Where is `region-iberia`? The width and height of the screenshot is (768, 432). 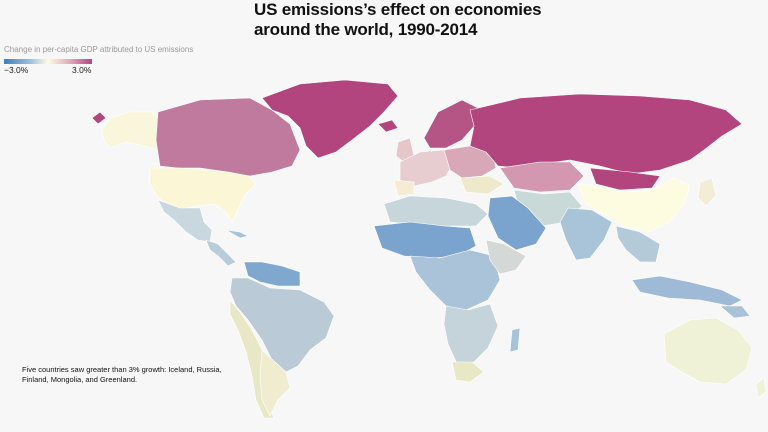 region-iberia is located at coordinates (404, 188).